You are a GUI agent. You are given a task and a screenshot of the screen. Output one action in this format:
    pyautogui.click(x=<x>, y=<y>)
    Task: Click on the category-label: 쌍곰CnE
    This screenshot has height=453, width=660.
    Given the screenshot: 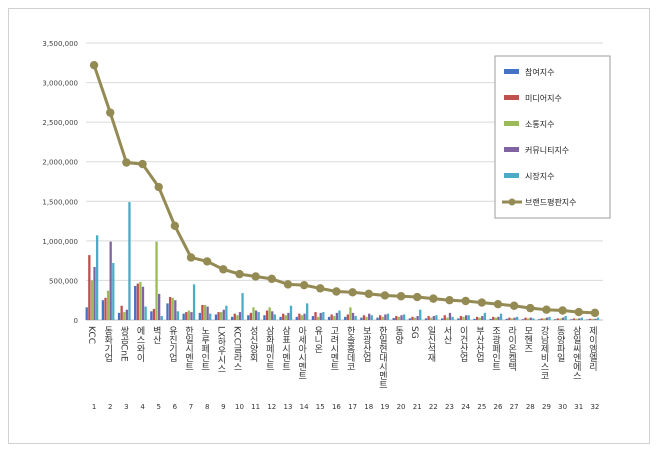 What is the action you would take?
    pyautogui.click(x=123, y=344)
    